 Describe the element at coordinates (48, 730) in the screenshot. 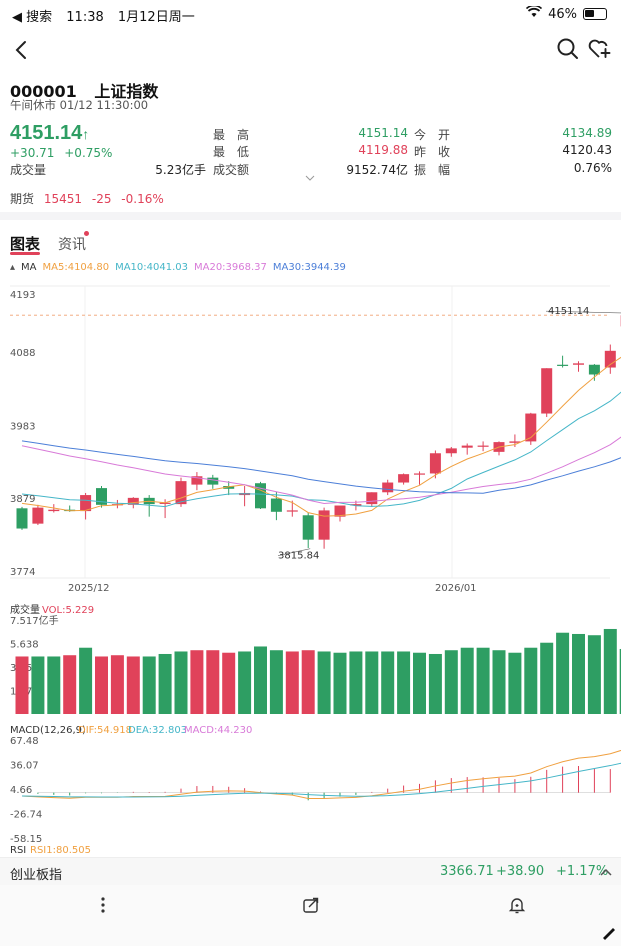

I see `macd-title: MACD(12,26,9)` at that location.